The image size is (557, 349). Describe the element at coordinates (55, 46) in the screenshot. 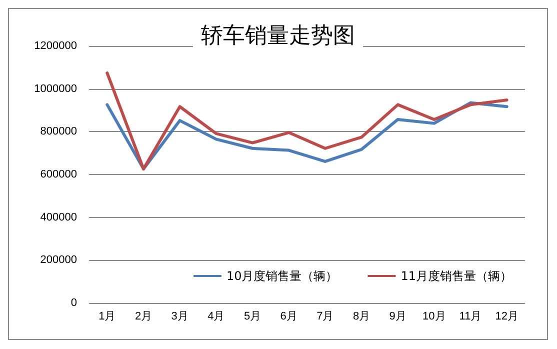

I see `y-tick-label: 1200000` at that location.